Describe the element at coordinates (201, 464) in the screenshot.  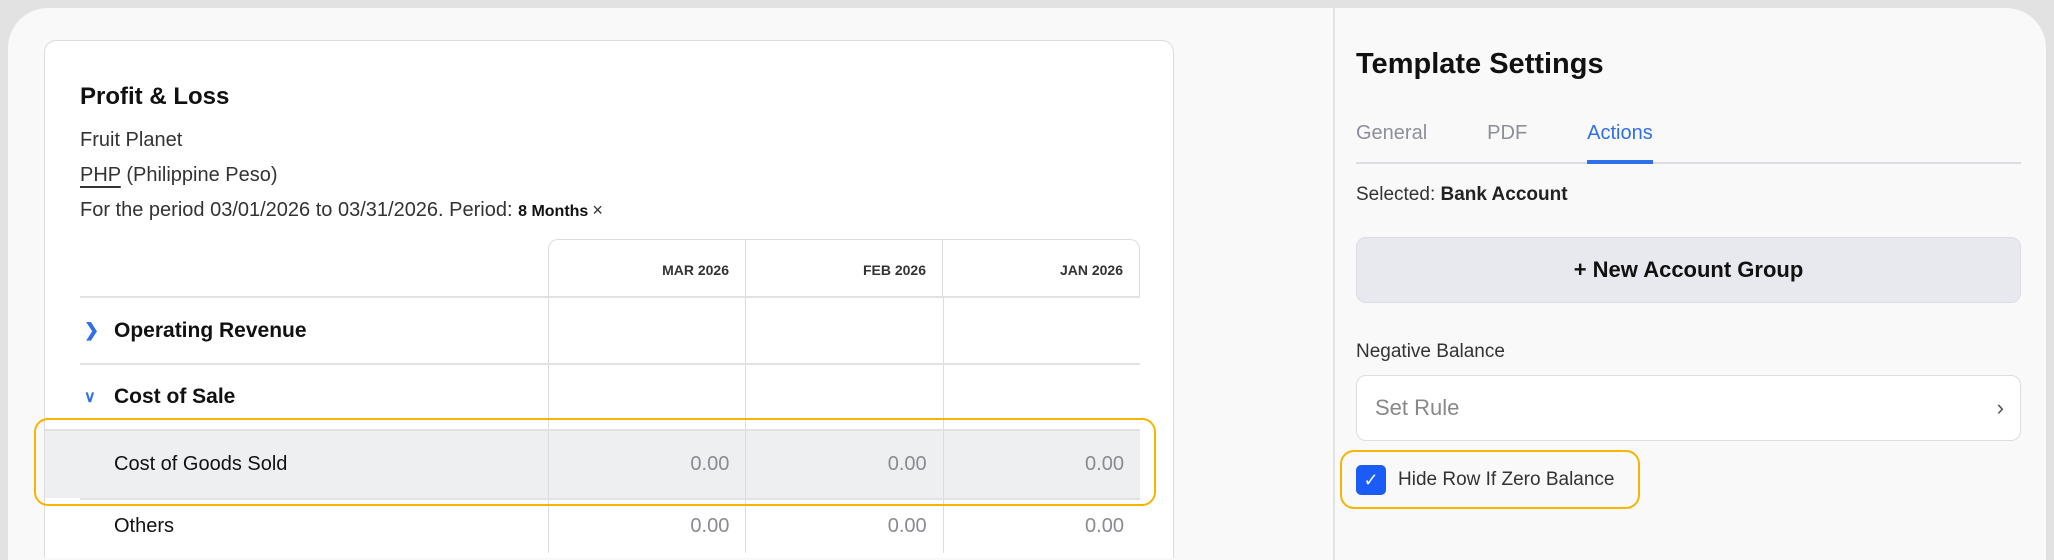
I see `row-label: Cost of Goods Sold` at that location.